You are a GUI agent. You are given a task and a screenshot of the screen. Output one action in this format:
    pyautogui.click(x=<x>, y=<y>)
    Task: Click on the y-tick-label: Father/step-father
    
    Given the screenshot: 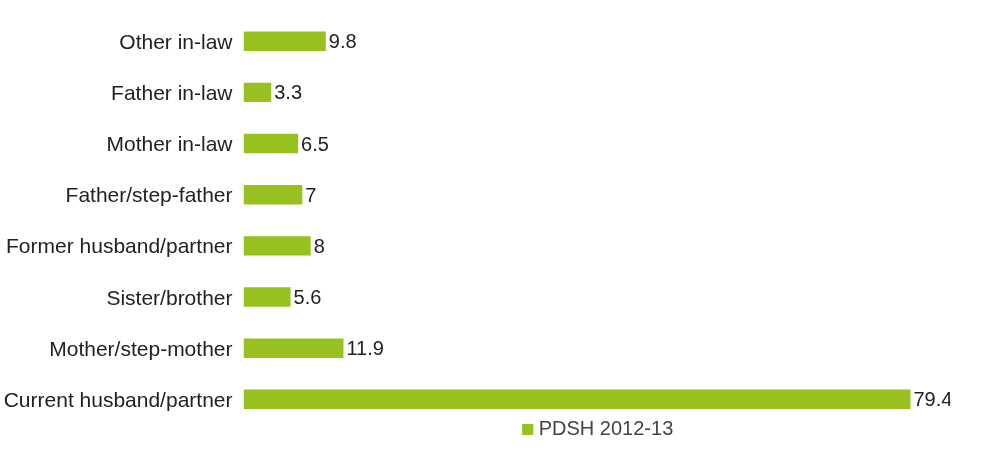 What is the action you would take?
    pyautogui.click(x=149, y=195)
    